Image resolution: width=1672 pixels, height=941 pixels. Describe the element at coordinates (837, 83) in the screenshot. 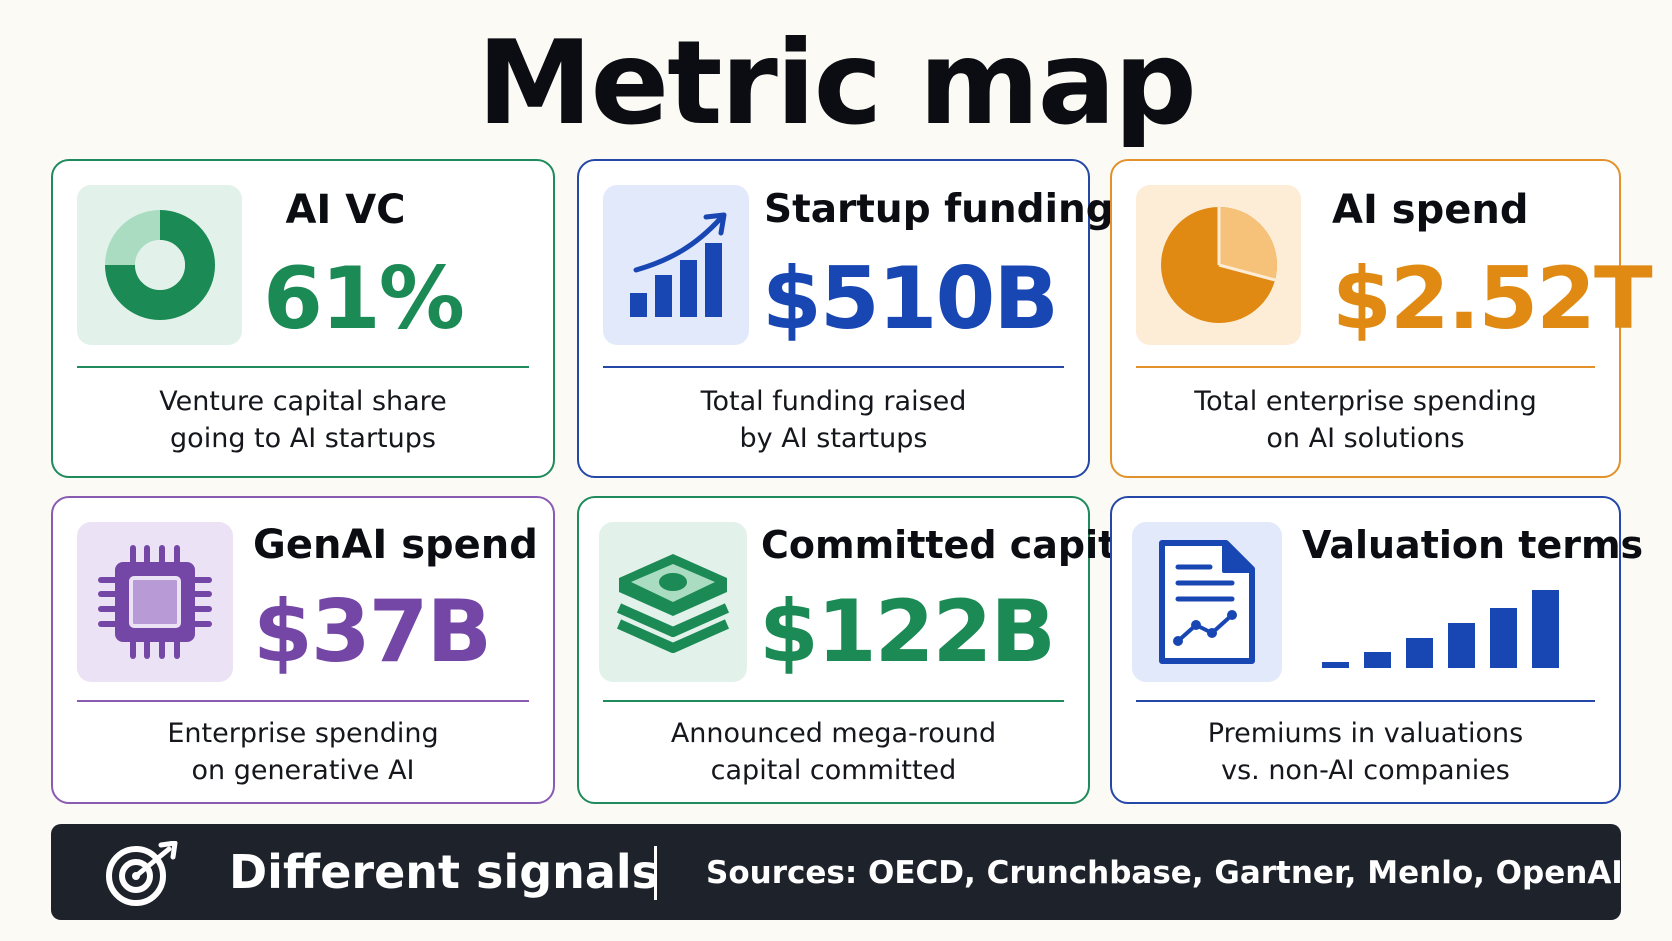

I see `page-title: Metric map` at that location.